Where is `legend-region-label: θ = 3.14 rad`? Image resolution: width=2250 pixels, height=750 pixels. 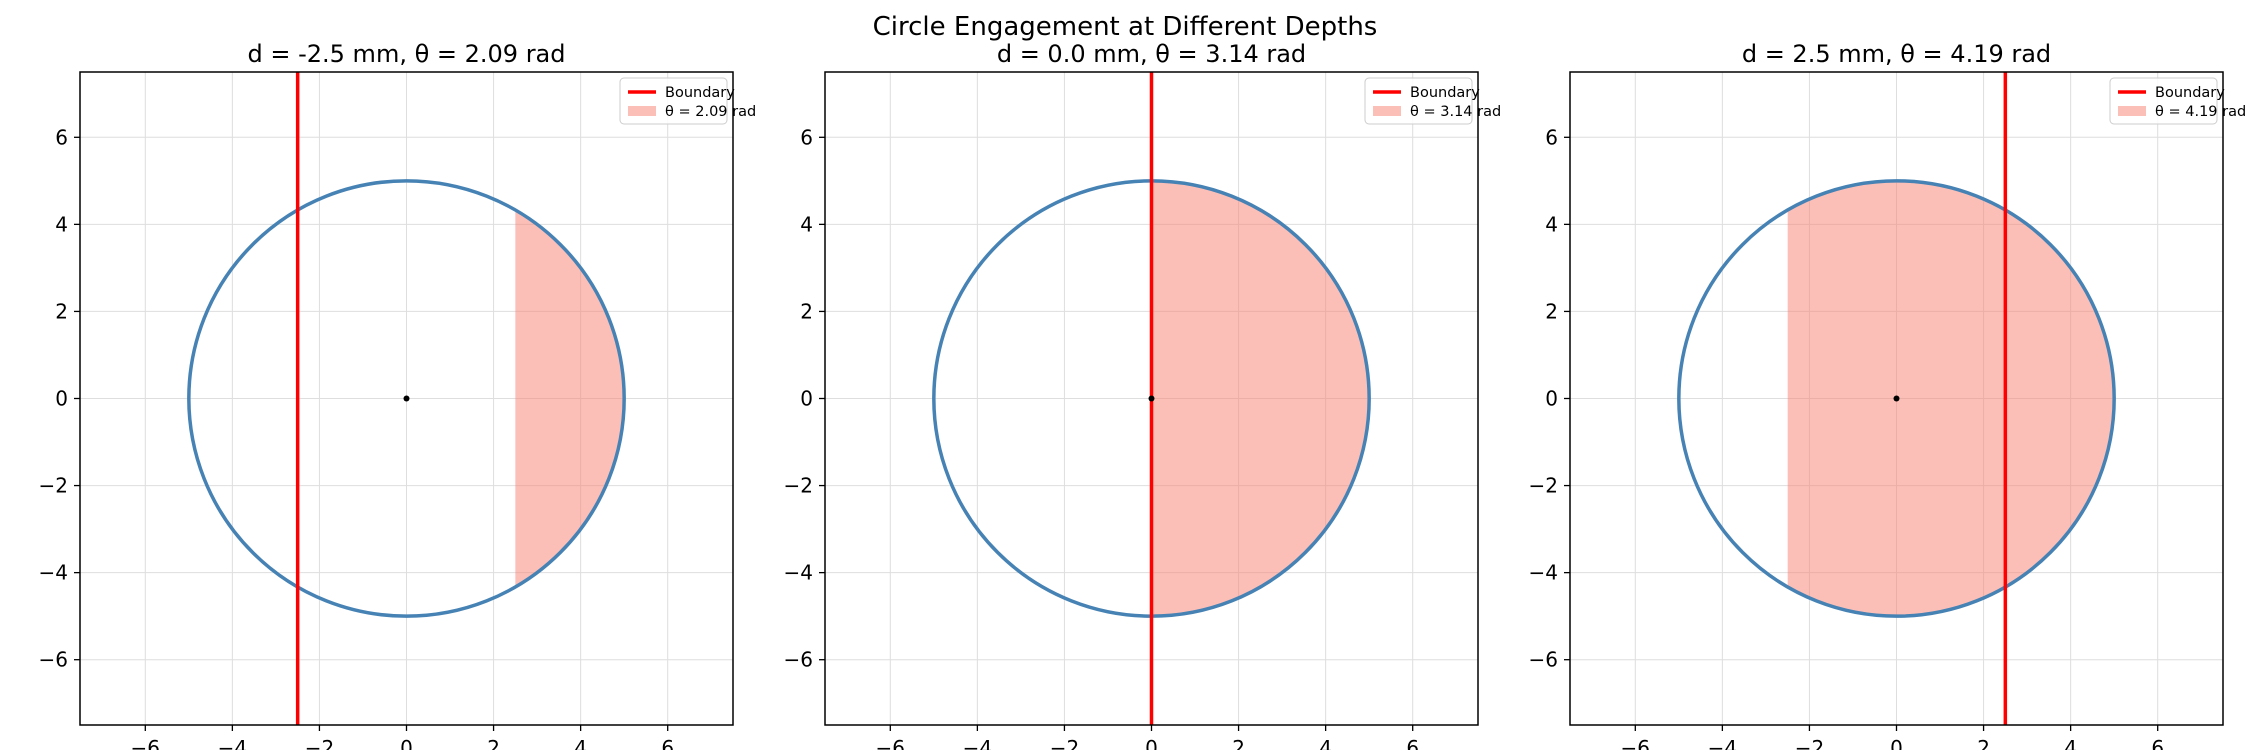 legend-region-label: θ = 3.14 rad is located at coordinates (1455, 112).